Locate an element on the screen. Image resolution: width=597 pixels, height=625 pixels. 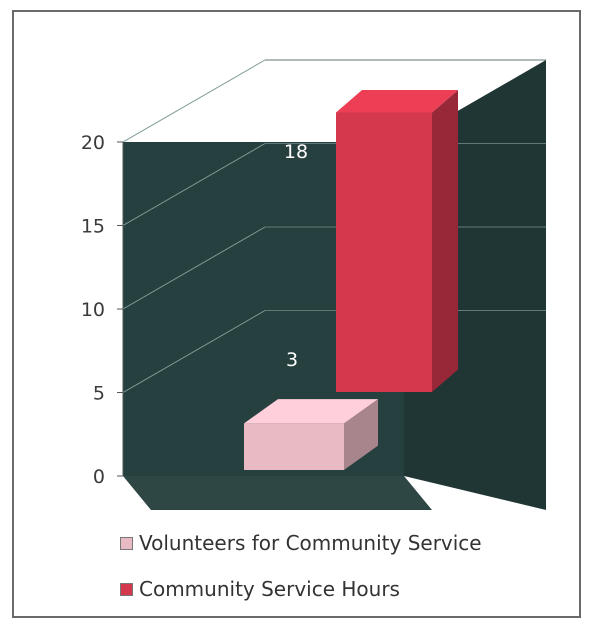
legend-item-volunteers: Volunteers for Community Service is located at coordinates (301, 543).